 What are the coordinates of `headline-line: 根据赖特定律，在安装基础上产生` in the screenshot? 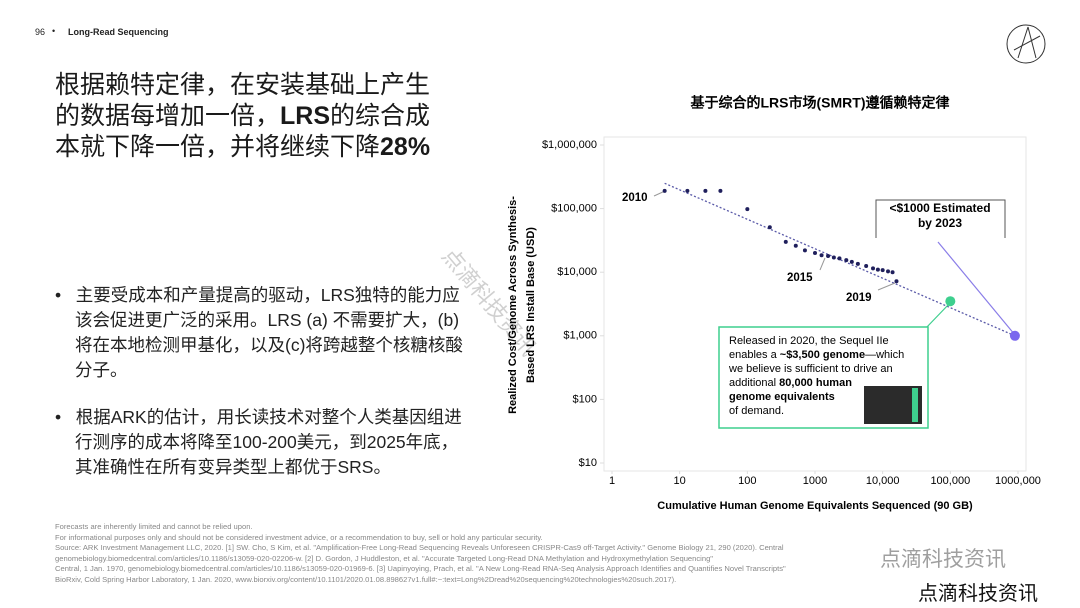 It's located at (242, 85).